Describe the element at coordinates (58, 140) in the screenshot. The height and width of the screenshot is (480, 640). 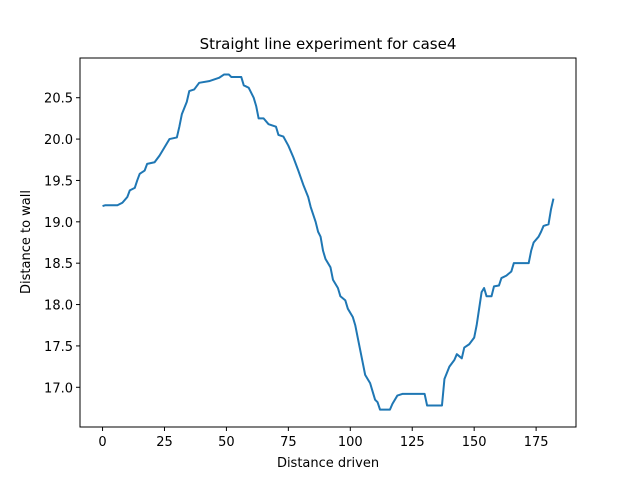
I see `y-tick-label: 20.0` at that location.